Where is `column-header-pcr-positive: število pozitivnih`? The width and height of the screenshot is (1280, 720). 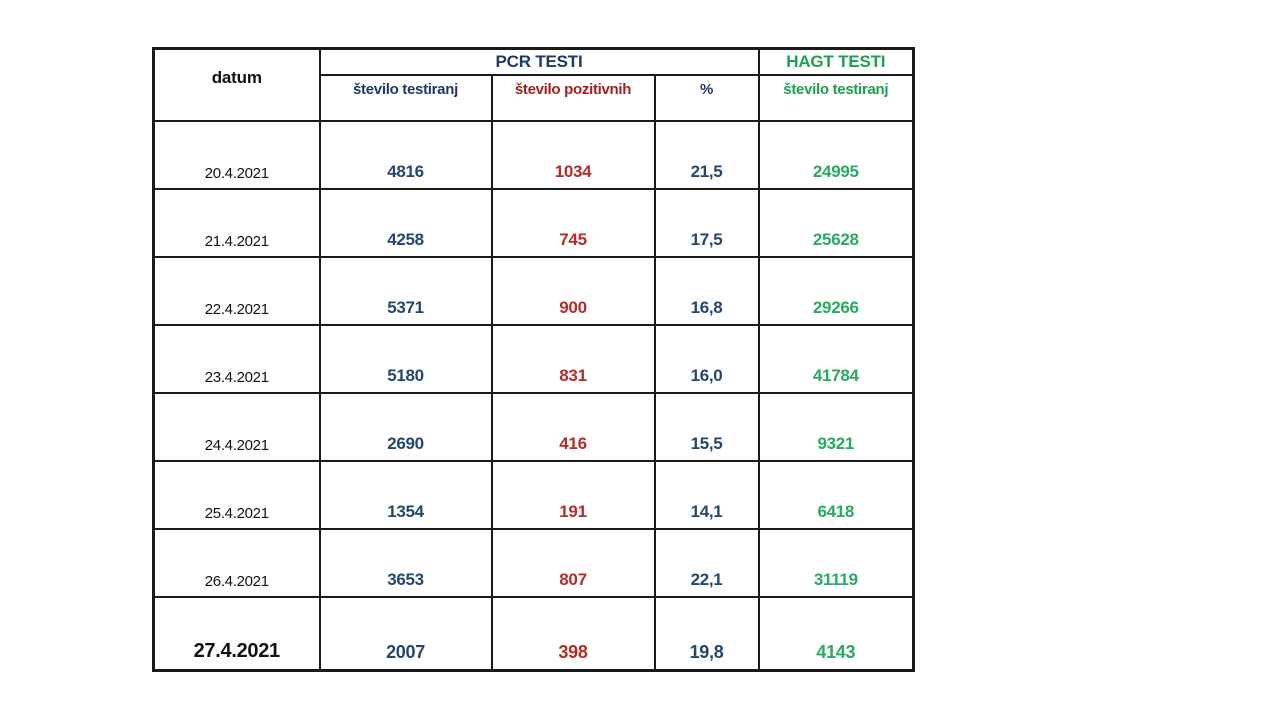
column-header-pcr-positive: število pozitivnih is located at coordinates (573, 97).